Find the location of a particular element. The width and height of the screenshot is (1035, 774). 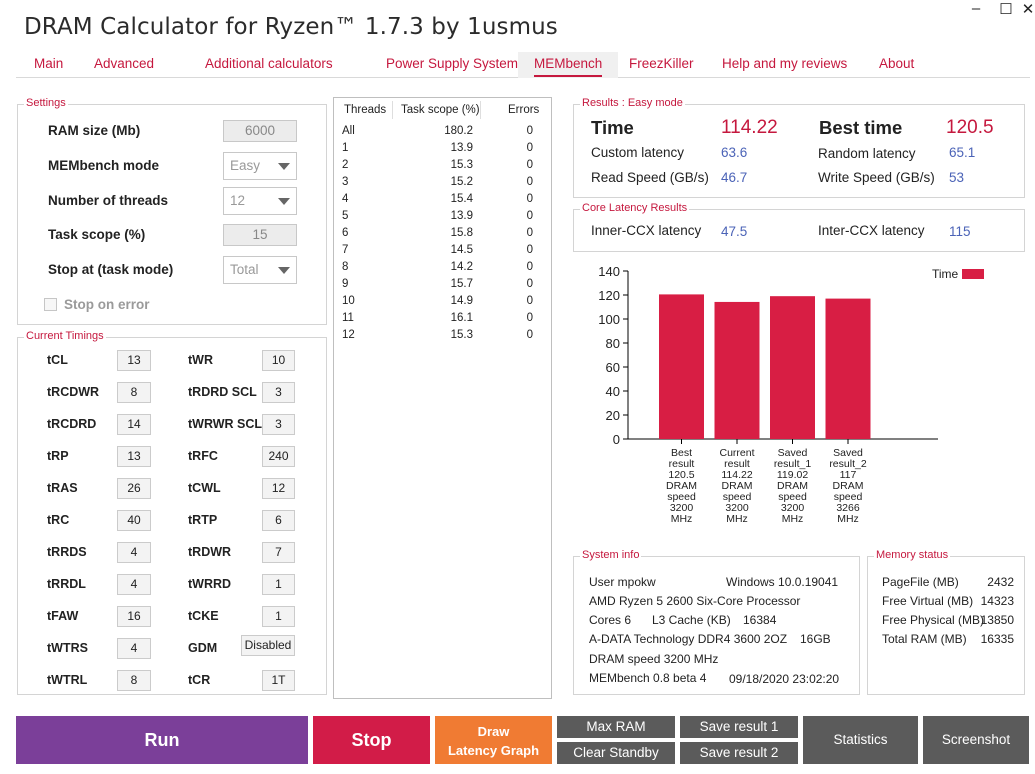

stop-at-value: Total is located at coordinates (244, 269).